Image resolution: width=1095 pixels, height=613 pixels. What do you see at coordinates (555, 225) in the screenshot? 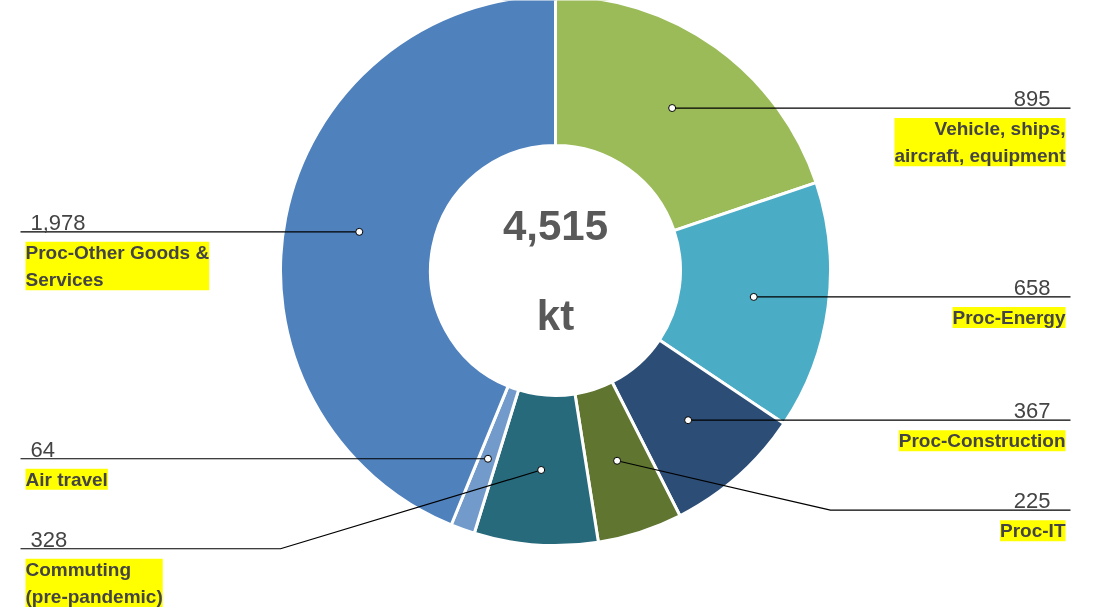
I see `text: 4,515` at bounding box center [555, 225].